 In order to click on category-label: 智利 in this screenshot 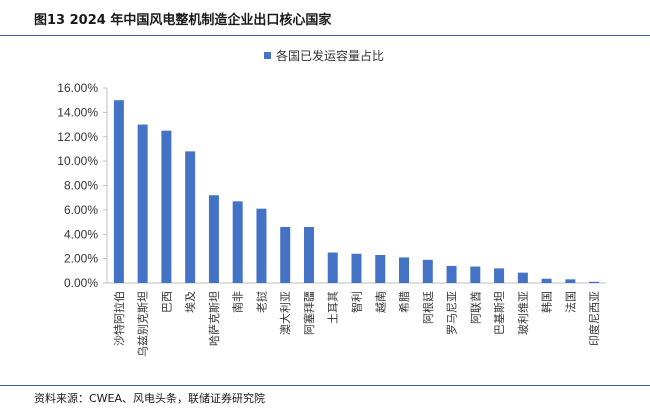, I will do `click(357, 302)`.